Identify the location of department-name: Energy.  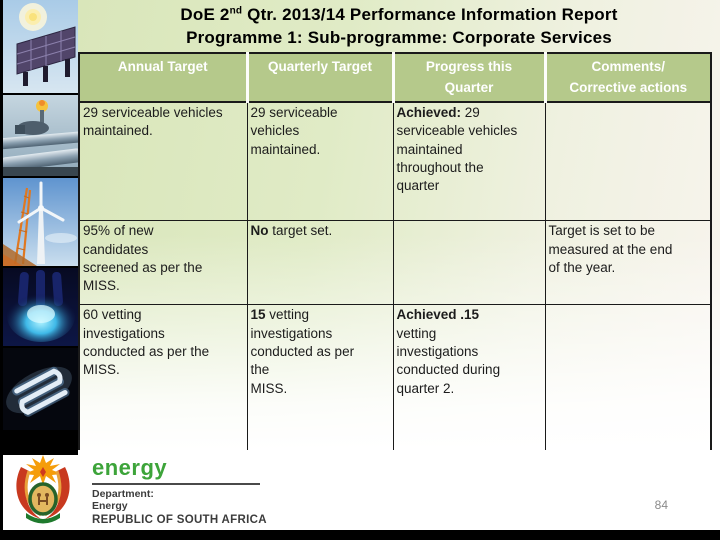
(110, 506).